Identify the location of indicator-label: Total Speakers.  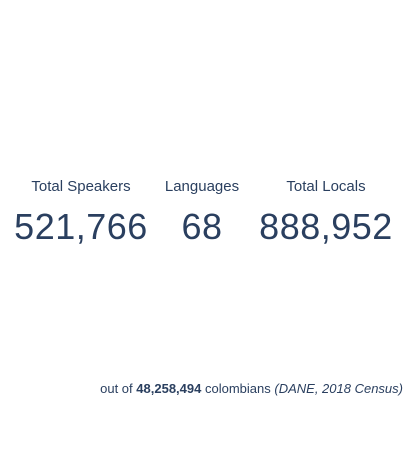
(81, 186).